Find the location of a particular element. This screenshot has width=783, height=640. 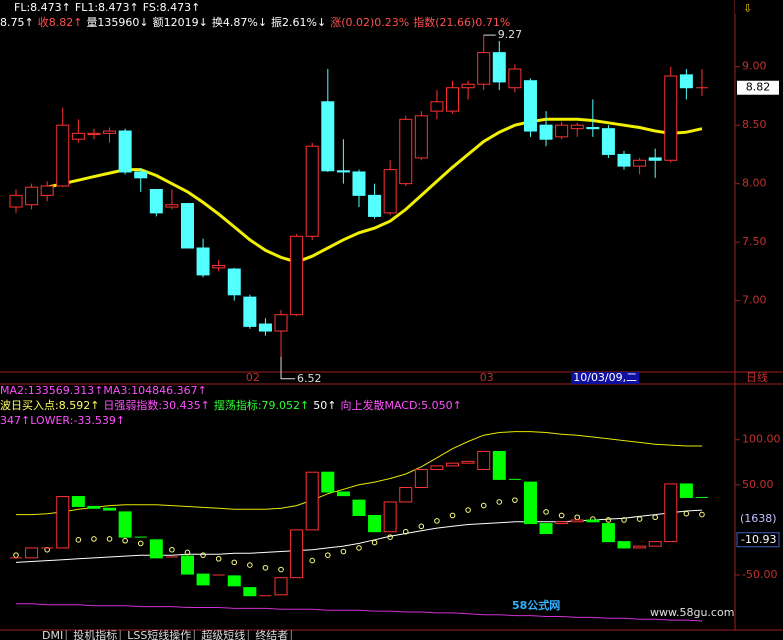

corner-icon: ⇩ is located at coordinates (747, 8).